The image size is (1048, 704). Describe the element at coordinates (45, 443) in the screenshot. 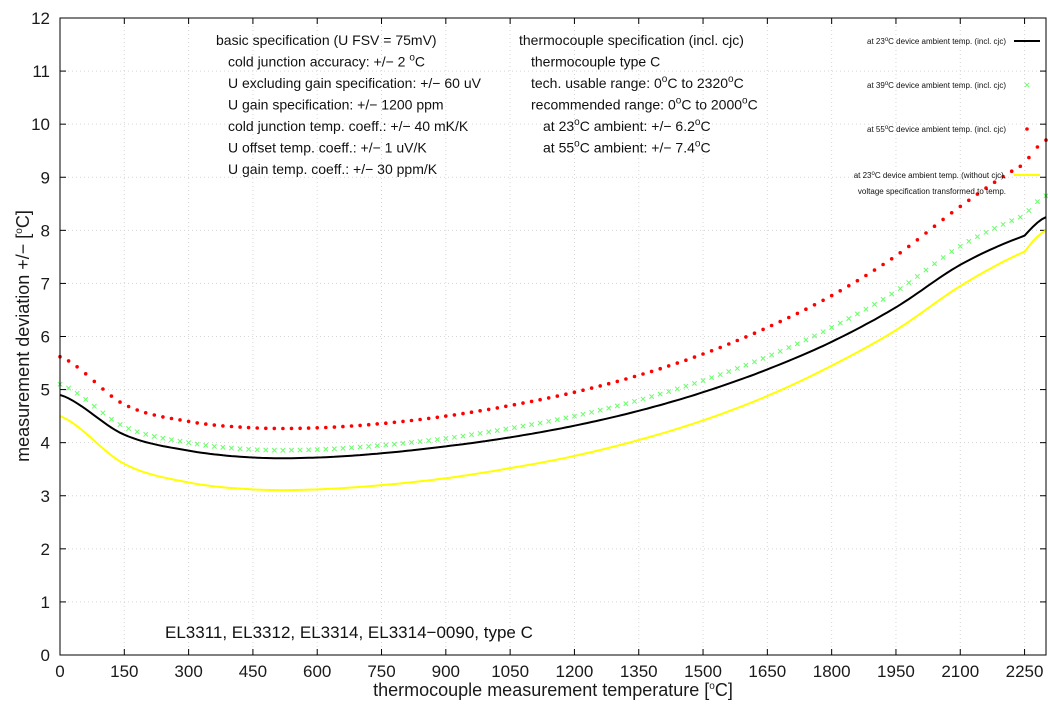

I see `y-tick-label: 4` at that location.